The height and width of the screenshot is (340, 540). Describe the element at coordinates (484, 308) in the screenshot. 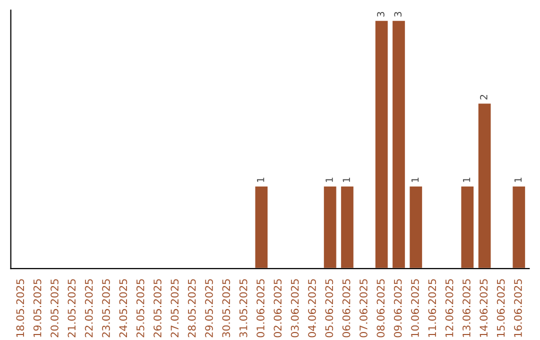

I see `x-tick-label: 14.06.2025` at that location.